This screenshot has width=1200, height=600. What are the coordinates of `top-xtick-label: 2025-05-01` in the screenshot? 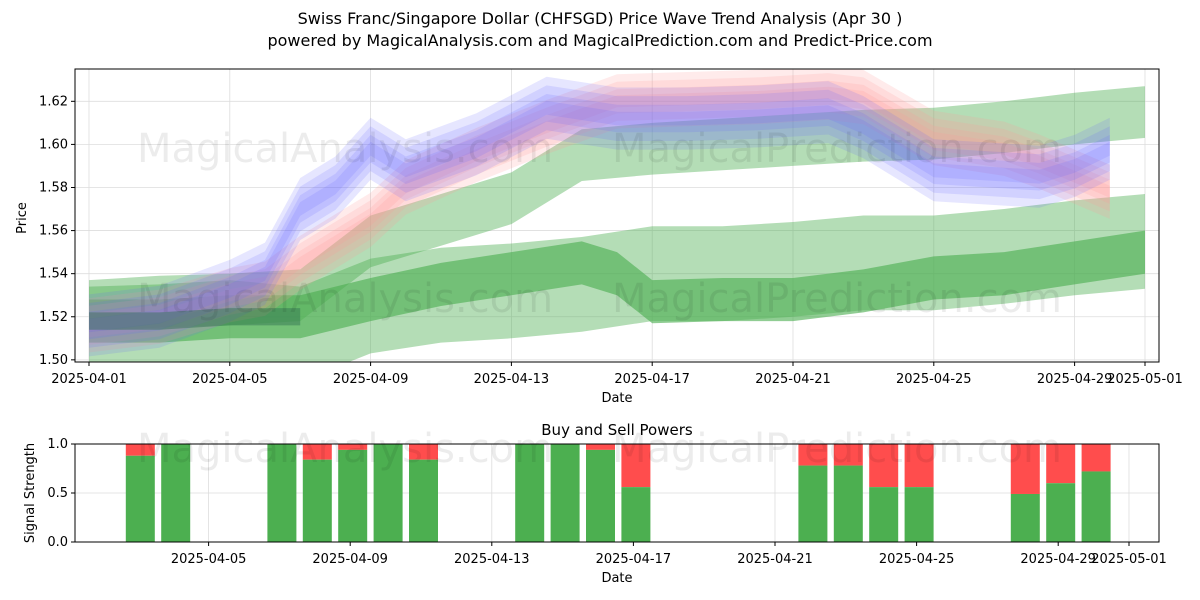 It's located at (1145, 379).